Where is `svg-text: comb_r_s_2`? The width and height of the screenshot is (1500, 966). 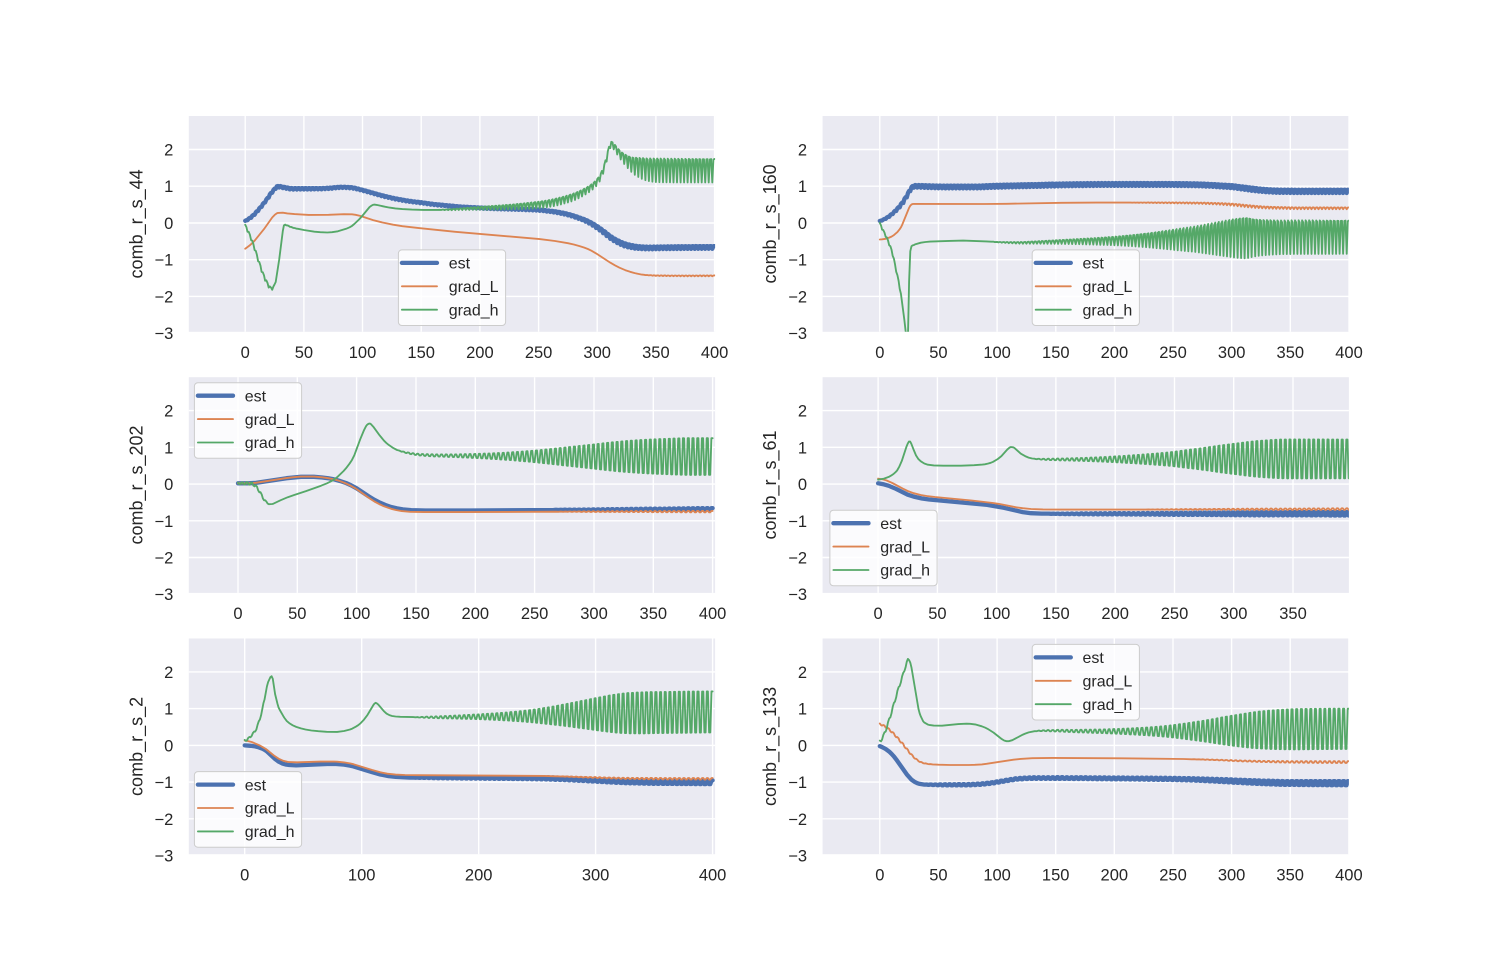
svg-text: comb_r_s_2 is located at coordinates (136, 746).